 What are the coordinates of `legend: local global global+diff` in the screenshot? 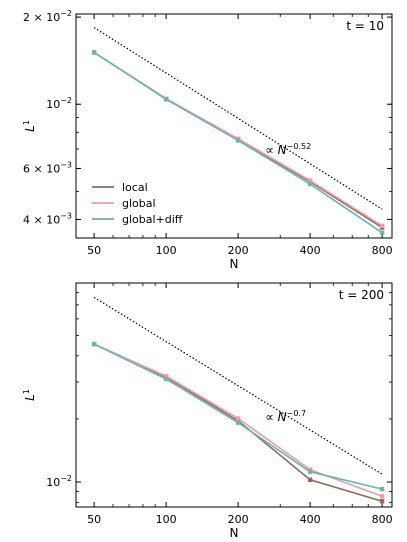 It's located at (137, 203).